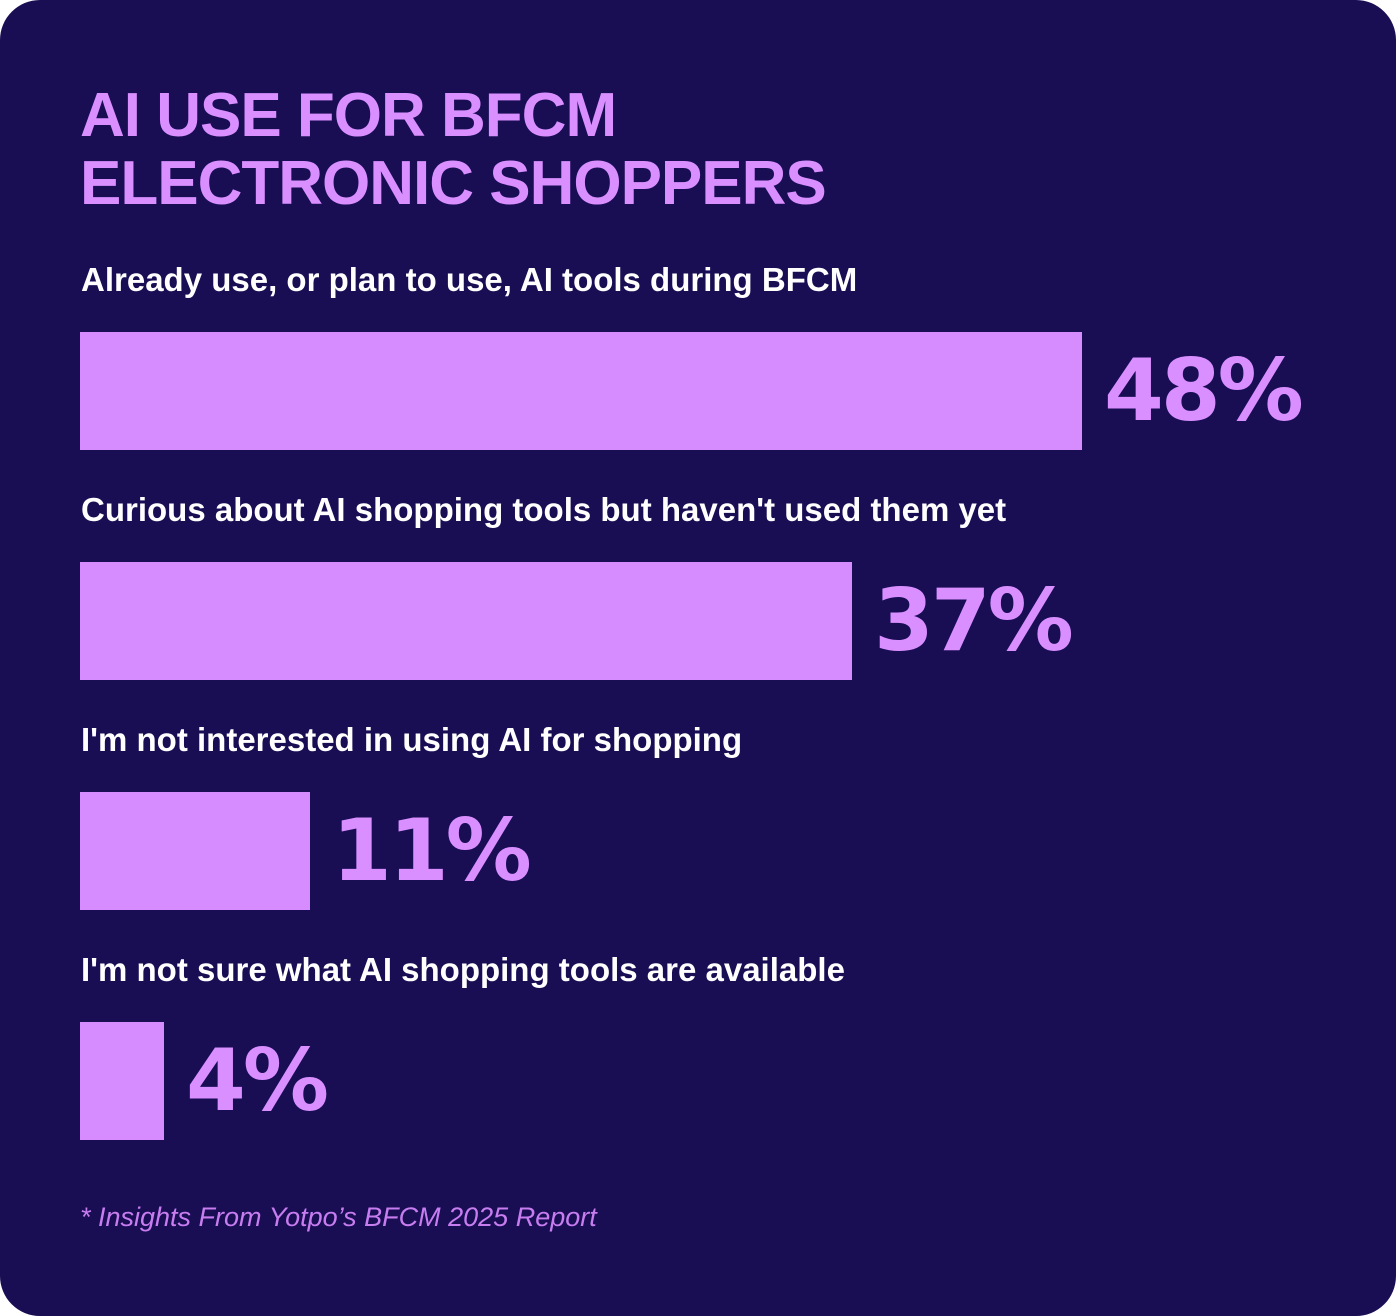 This screenshot has width=1396, height=1316. I want to click on value-label: 48%, so click(1204, 391).